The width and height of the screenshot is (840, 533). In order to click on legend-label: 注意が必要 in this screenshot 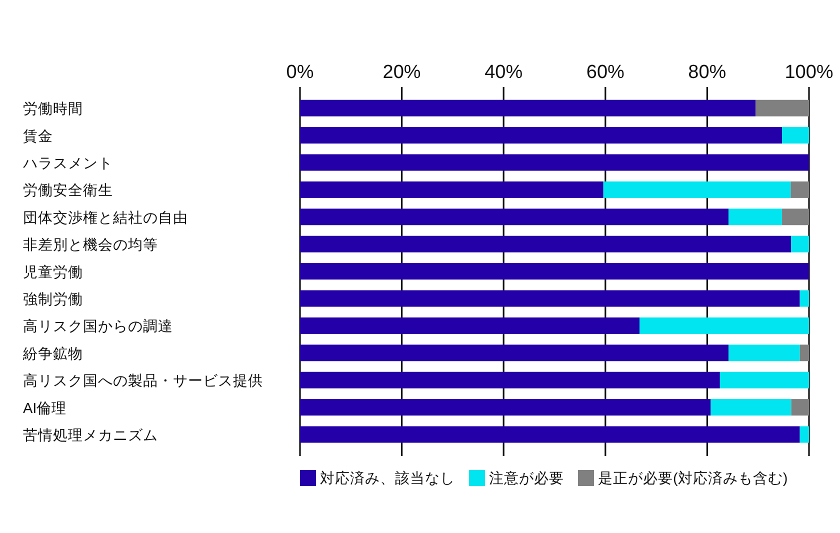, I will do `click(526, 478)`.